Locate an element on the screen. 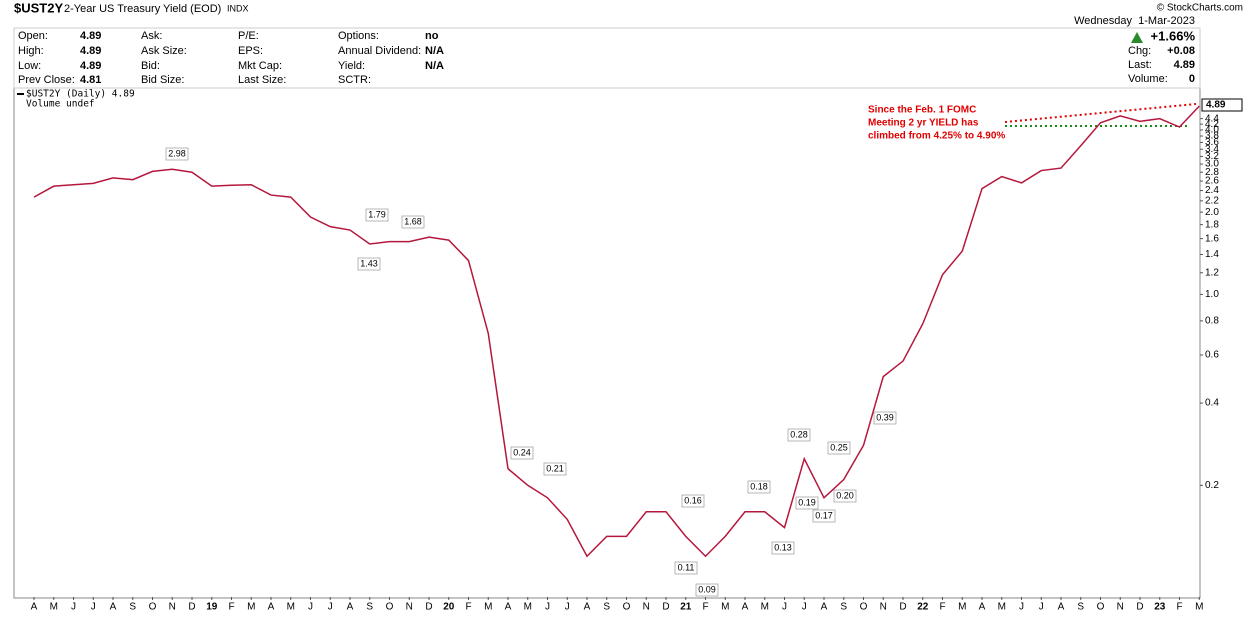 Image resolution: width=1253 pixels, height=626 pixels. field-label: Chg: is located at coordinates (1139, 51).